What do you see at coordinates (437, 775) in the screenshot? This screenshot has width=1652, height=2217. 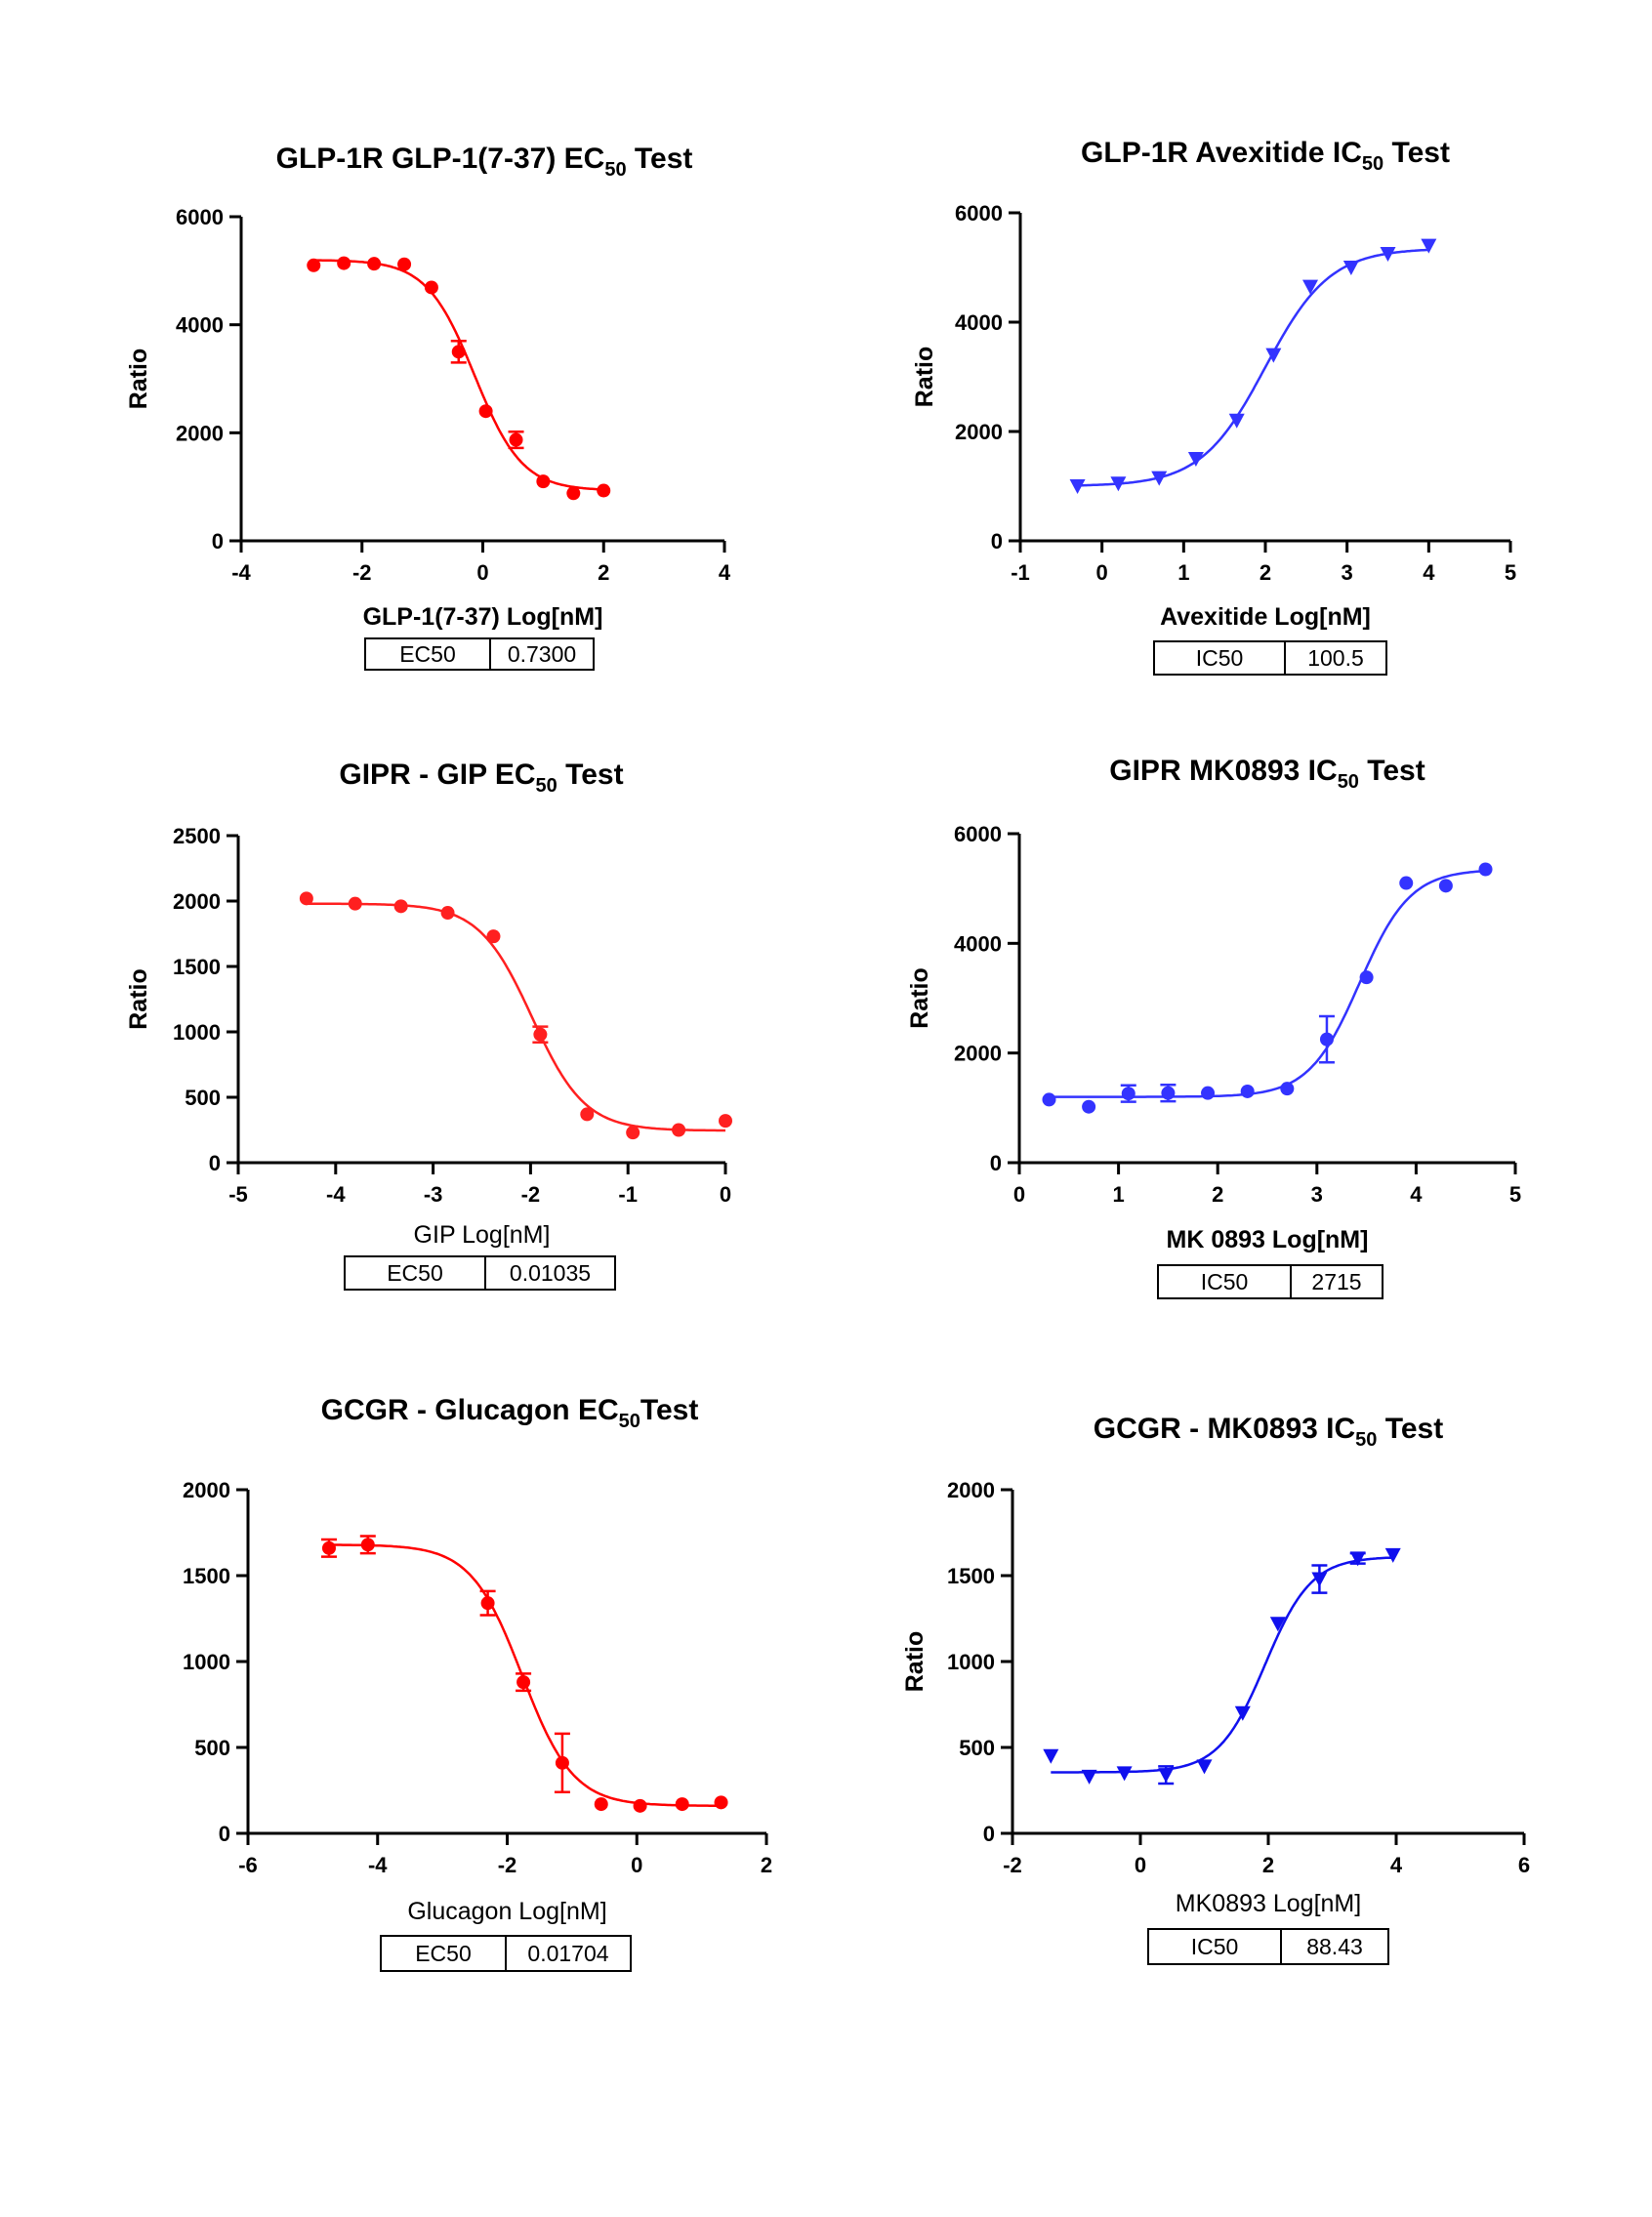 I see `chart-title-main: GIPR - GIP EC` at bounding box center [437, 775].